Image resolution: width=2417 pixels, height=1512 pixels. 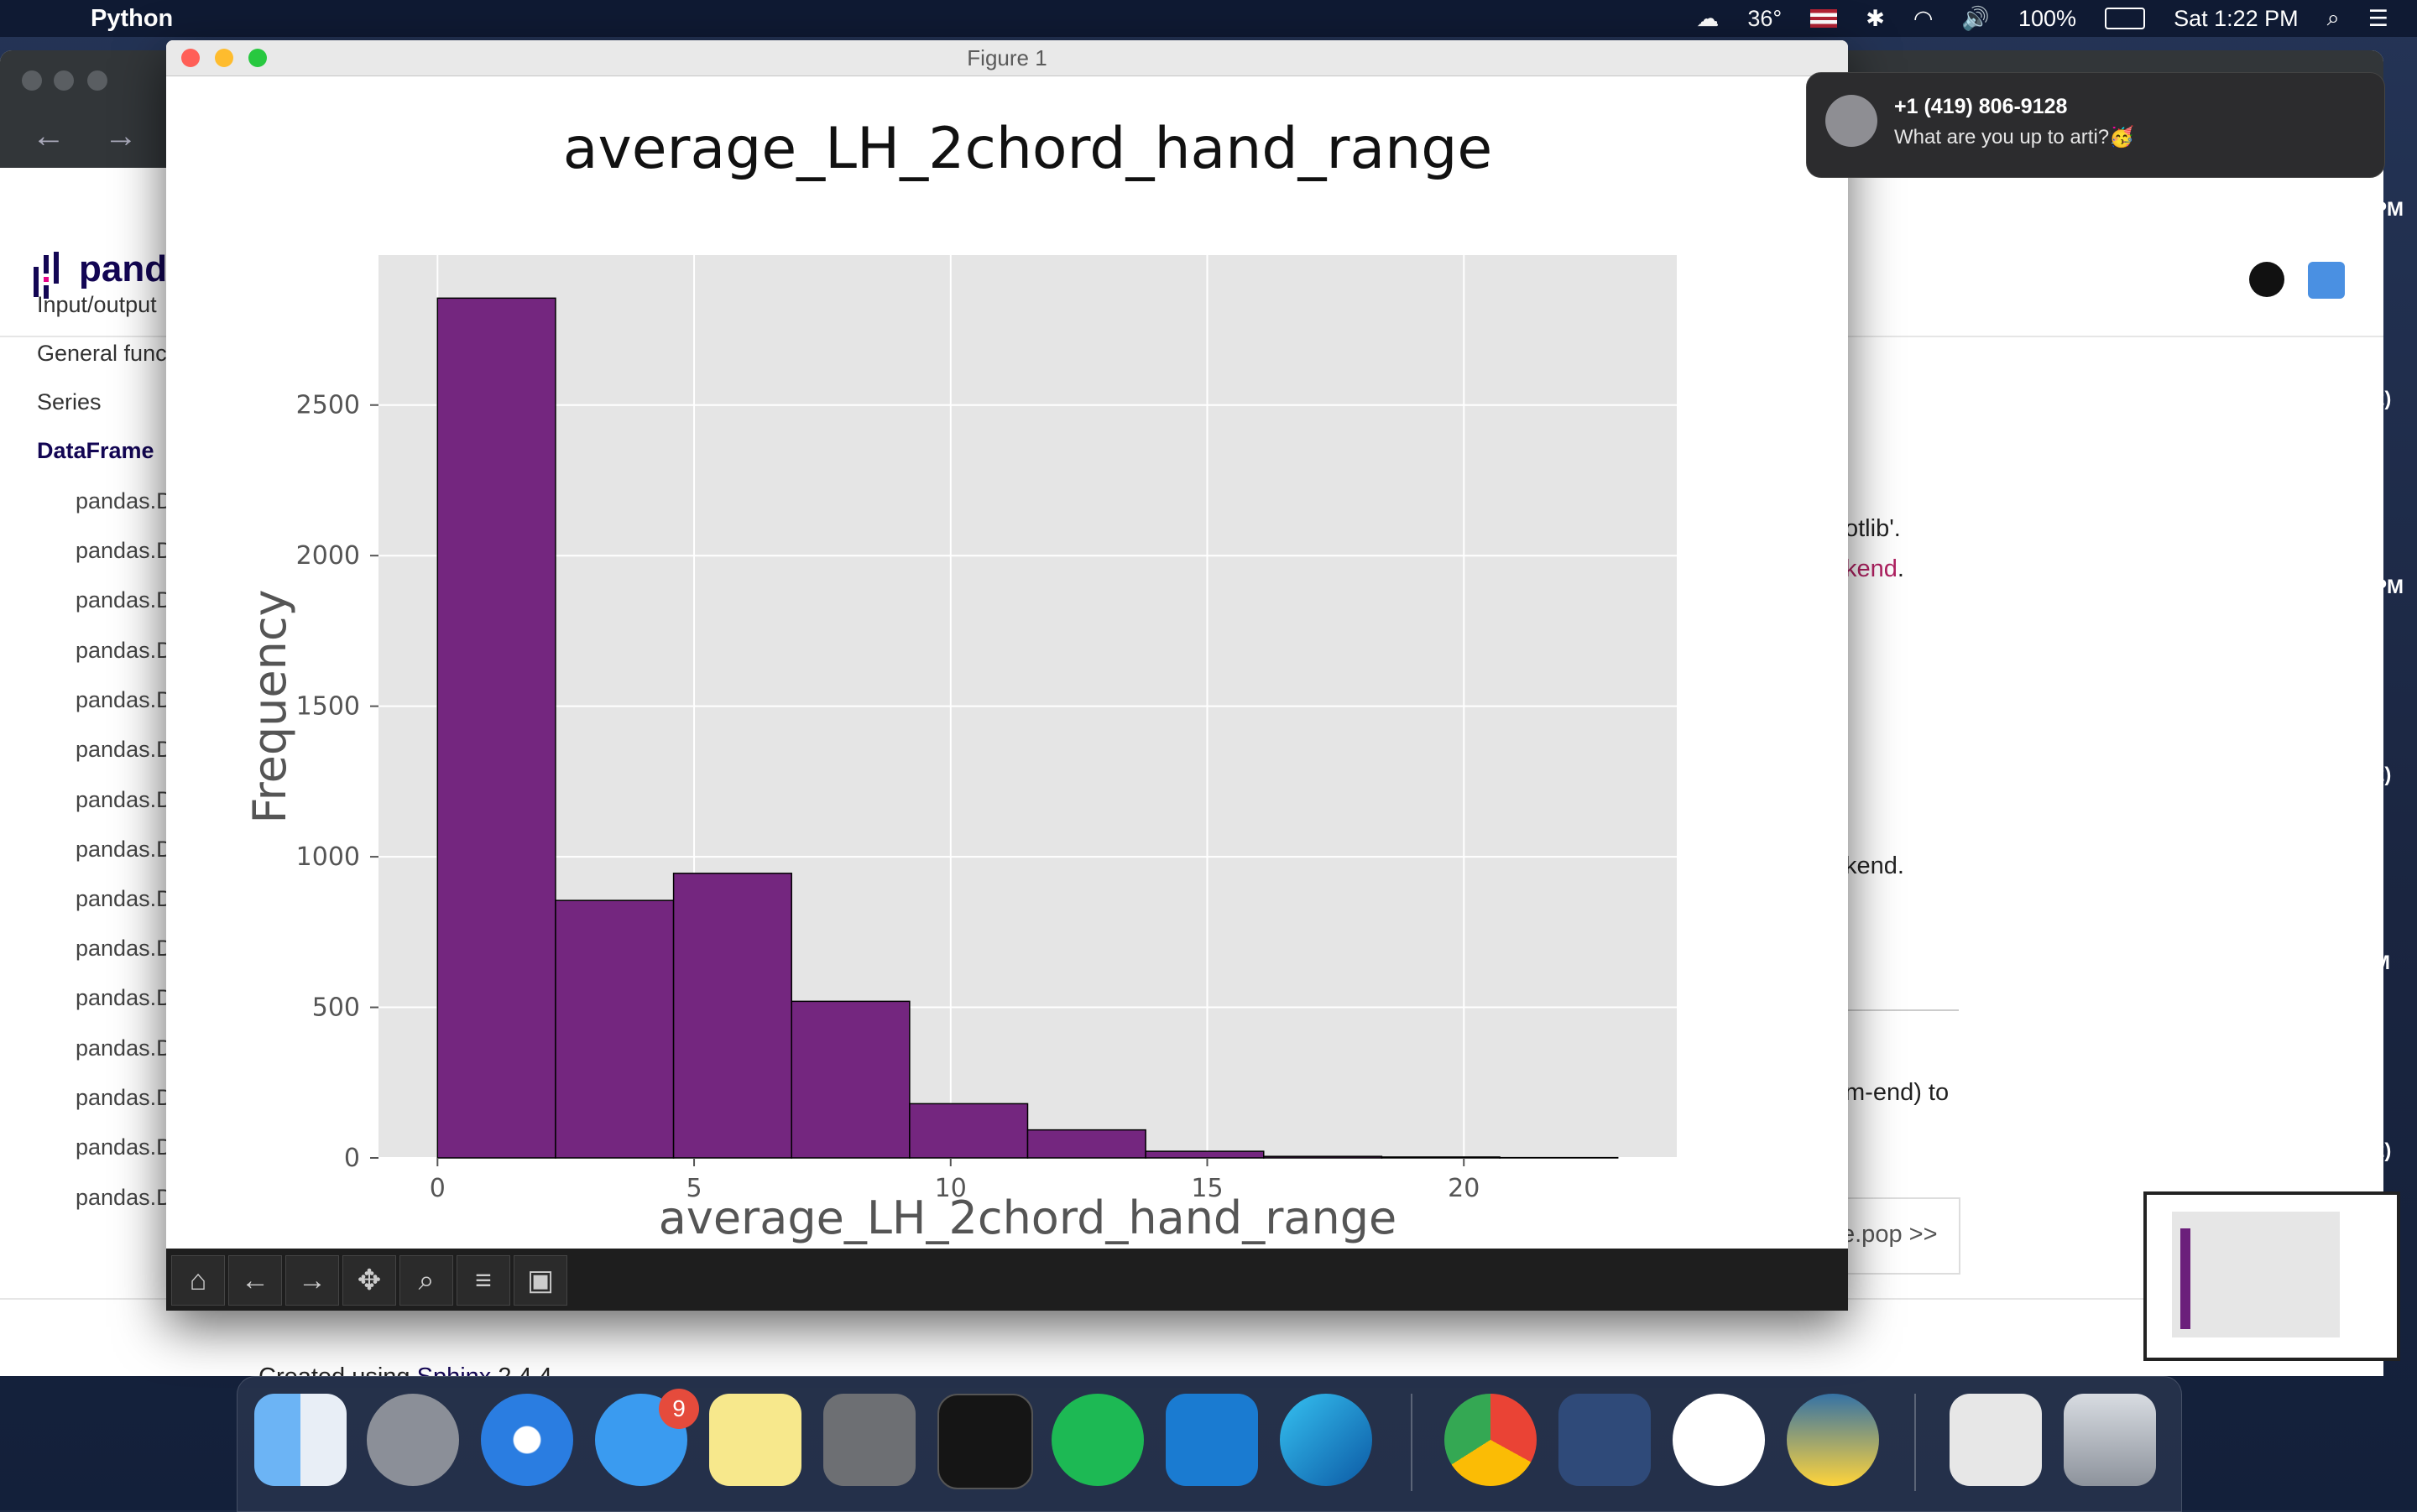 I want to click on chrome-icon, so click(x=1490, y=1440).